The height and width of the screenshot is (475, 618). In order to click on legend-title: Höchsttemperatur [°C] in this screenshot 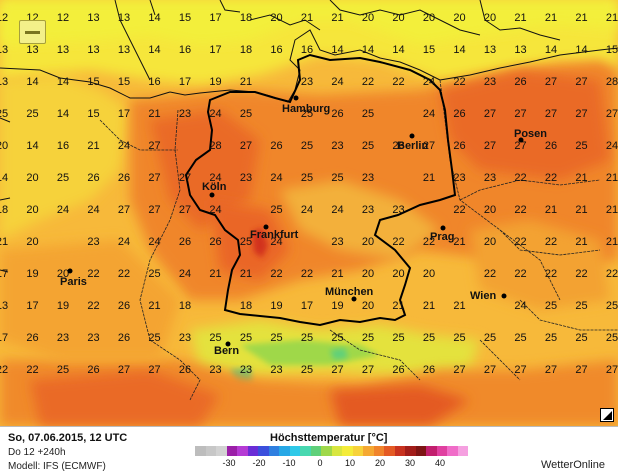, I will do `click(329, 438)`.